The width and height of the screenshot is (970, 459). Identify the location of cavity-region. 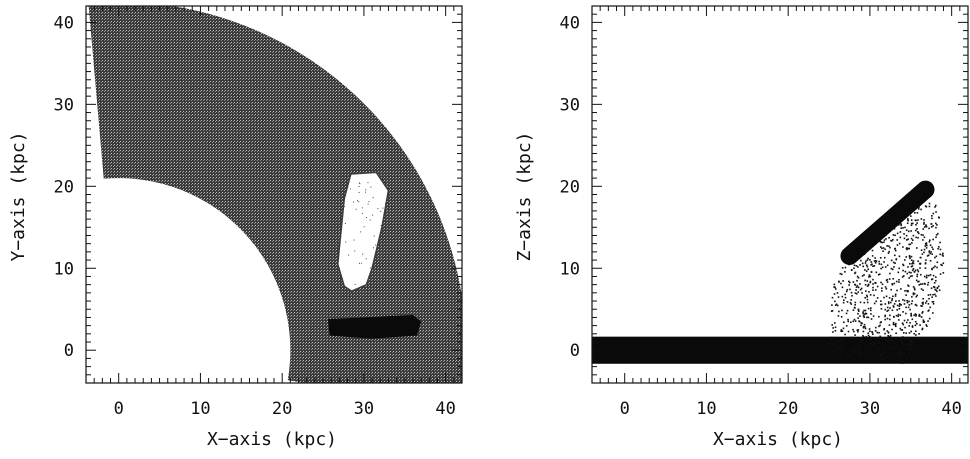
(363, 232).